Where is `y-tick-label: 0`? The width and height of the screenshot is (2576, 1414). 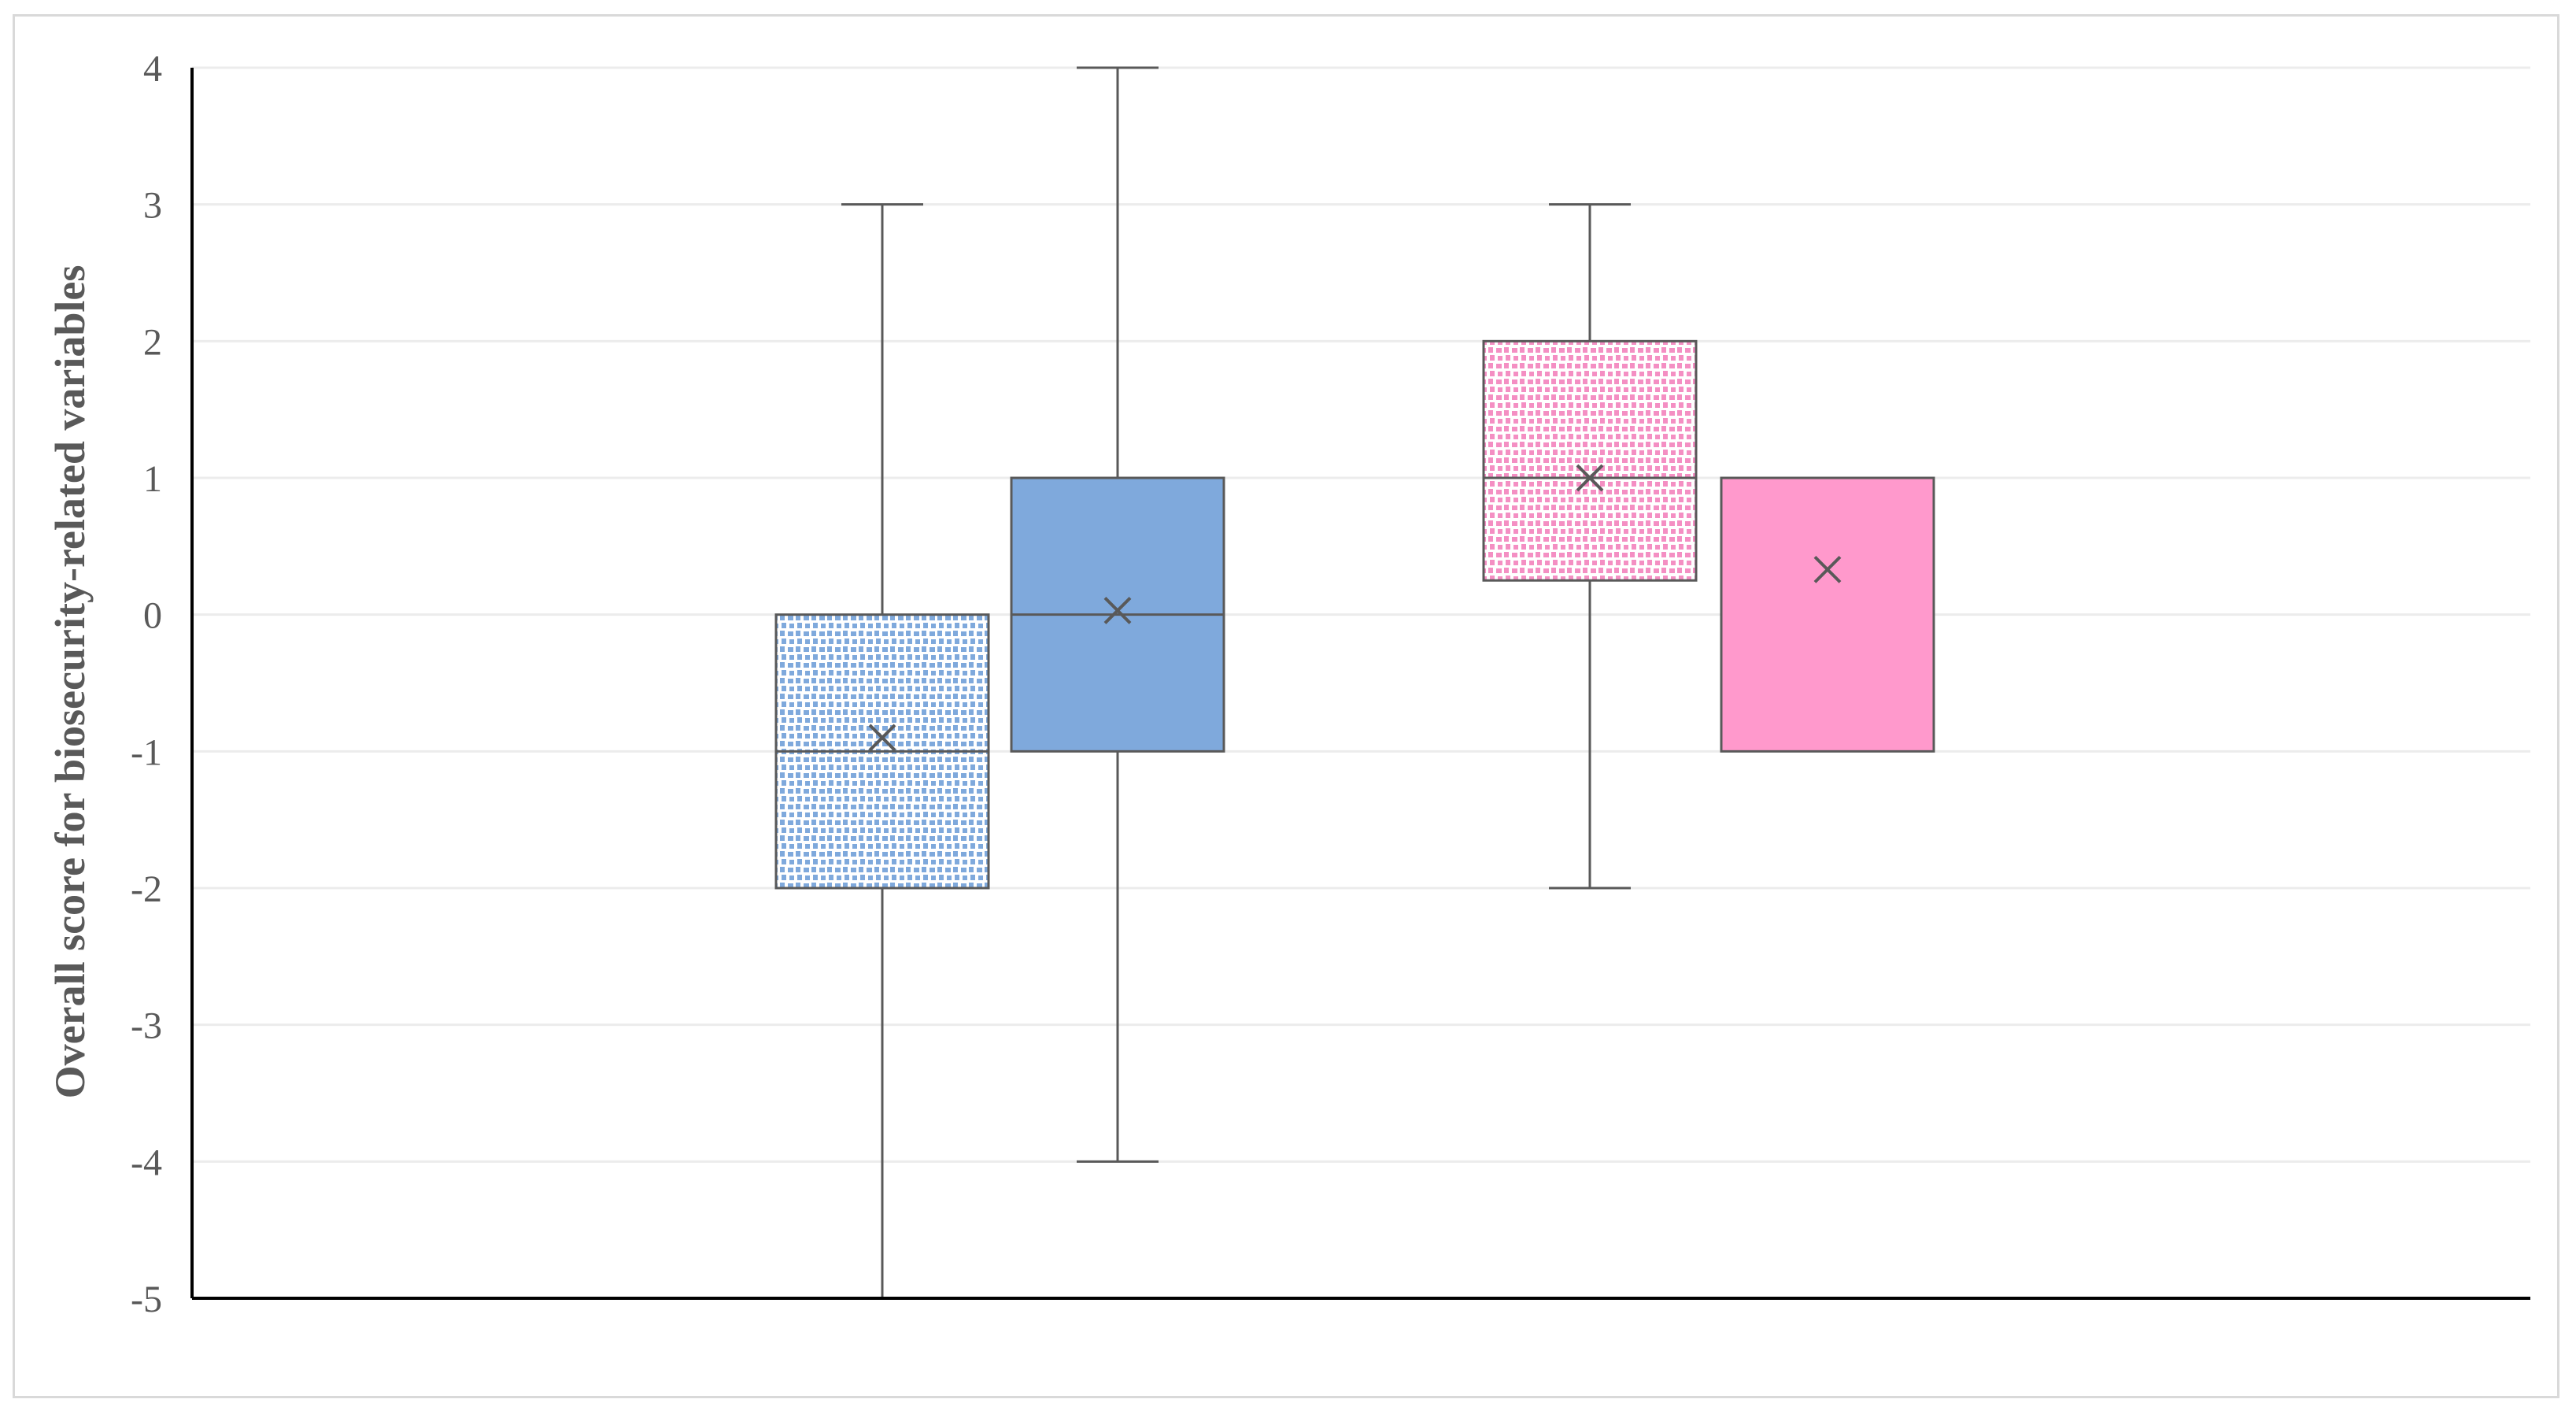 y-tick-label: 0 is located at coordinates (152, 616).